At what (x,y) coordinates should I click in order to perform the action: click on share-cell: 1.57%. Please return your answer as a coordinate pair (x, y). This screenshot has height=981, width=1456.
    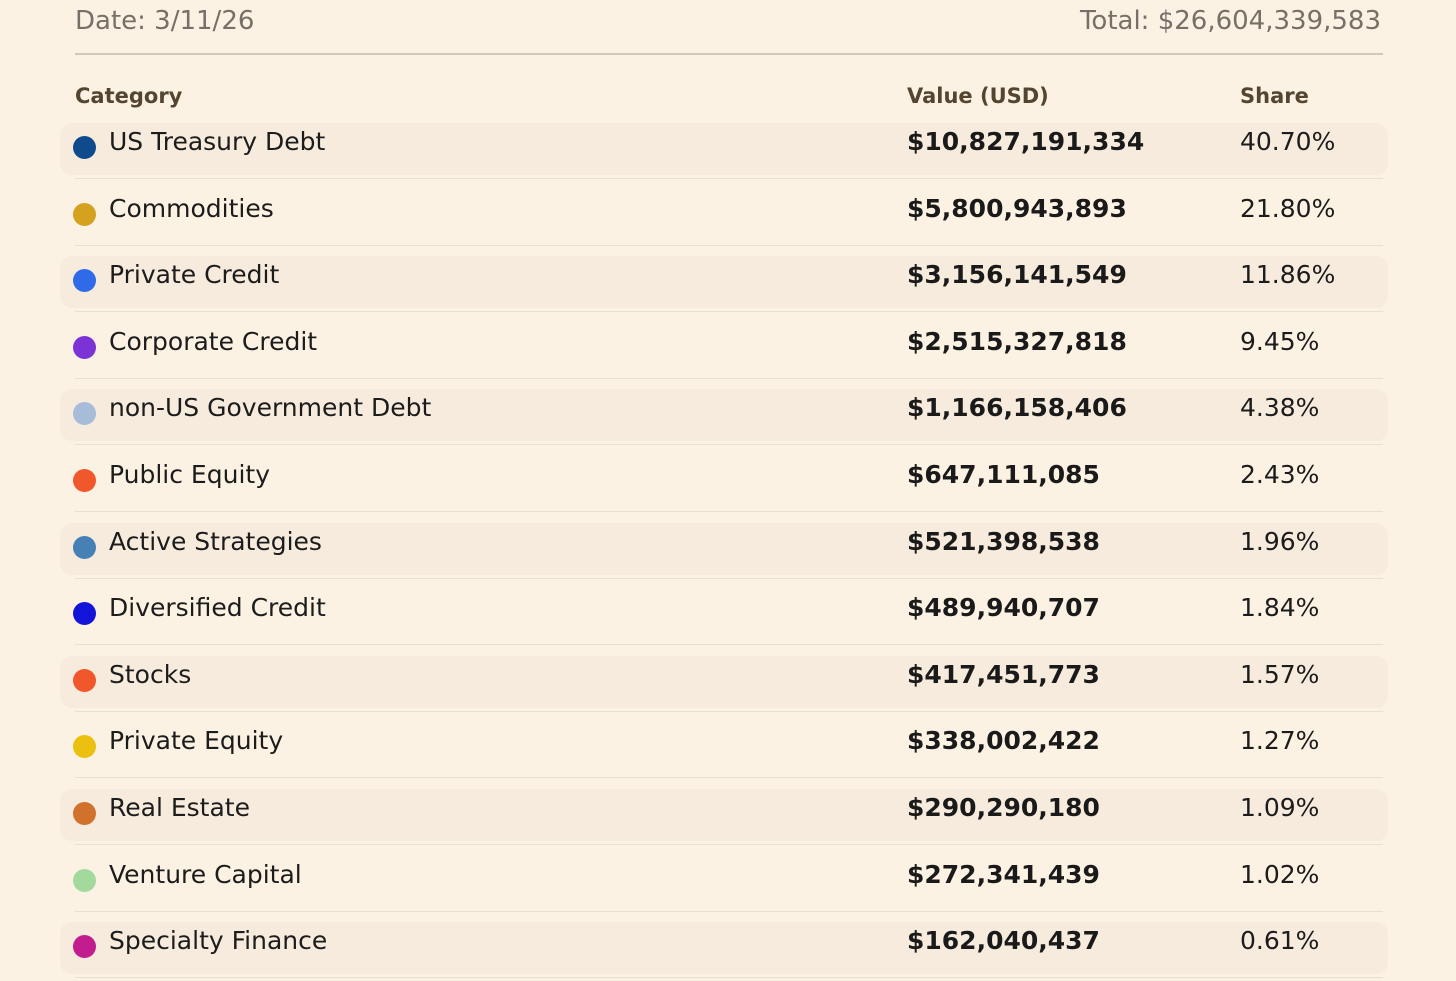
    Looking at the image, I should click on (1280, 674).